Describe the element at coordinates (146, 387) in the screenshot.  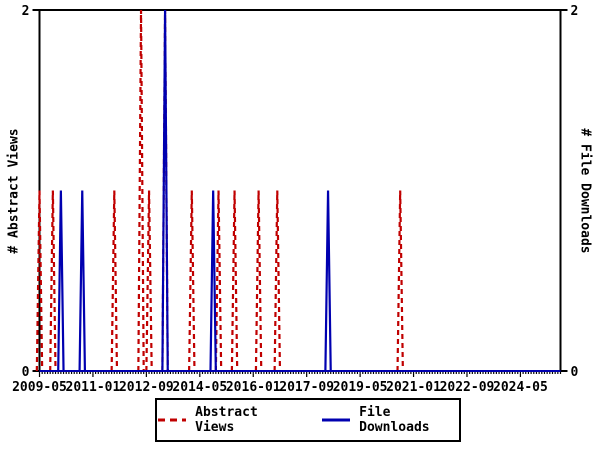
I see `x-tick-label: 2012-09` at that location.